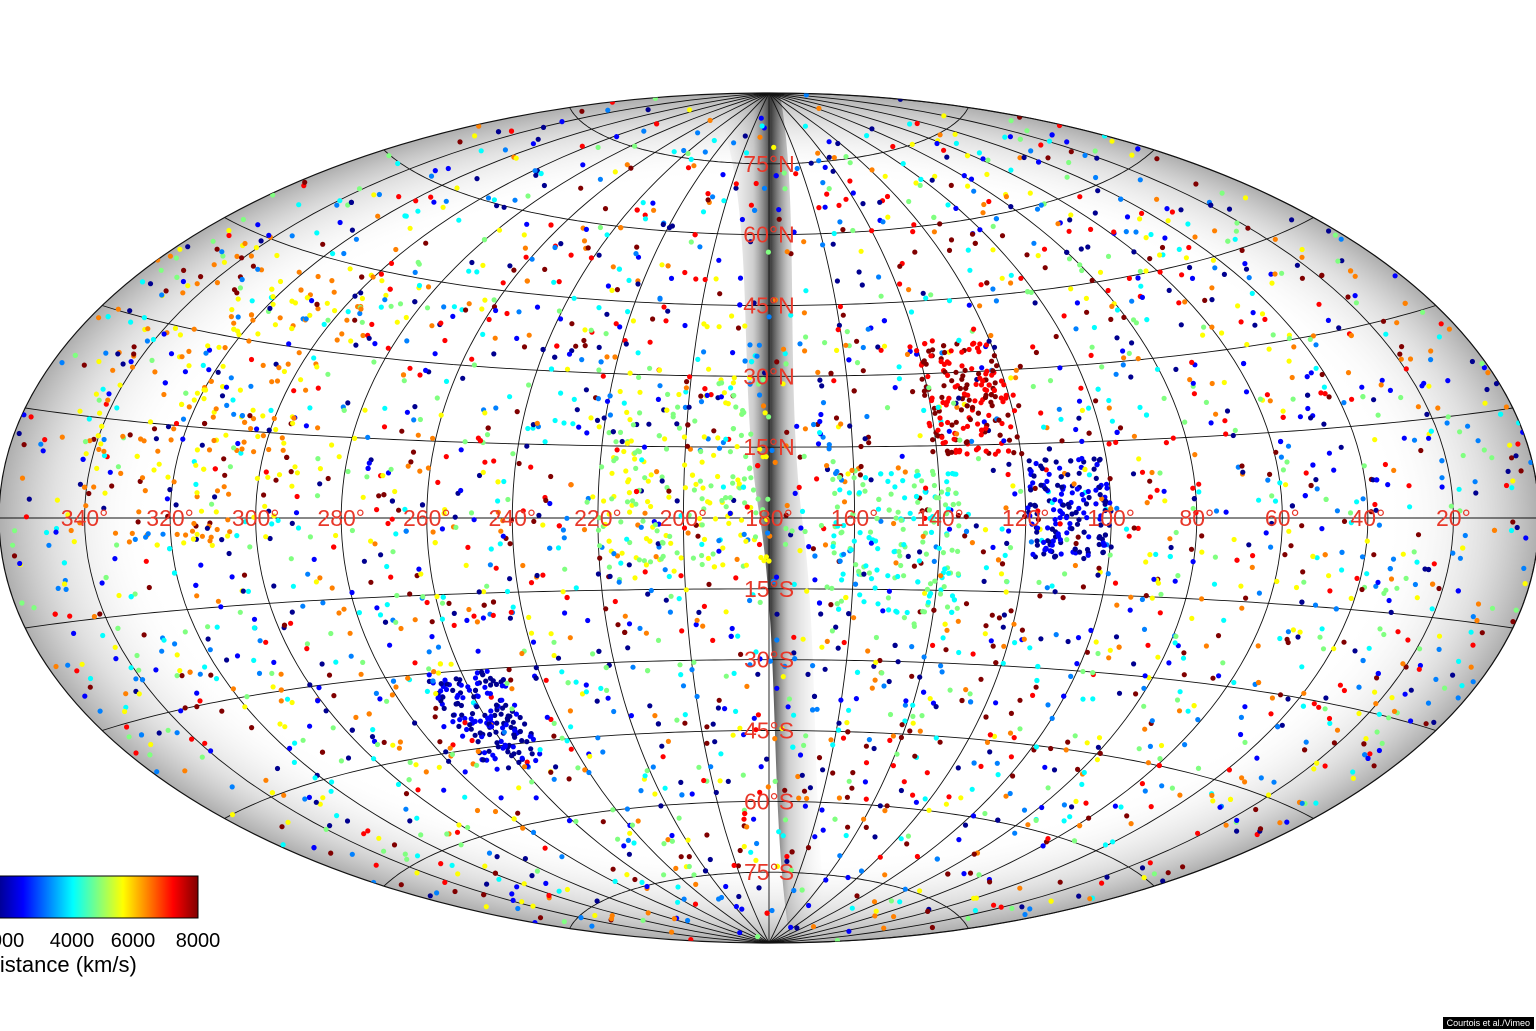 This screenshot has width=1536, height=1031. What do you see at coordinates (769, 872) in the screenshot?
I see `latitude-label: 75°S` at bounding box center [769, 872].